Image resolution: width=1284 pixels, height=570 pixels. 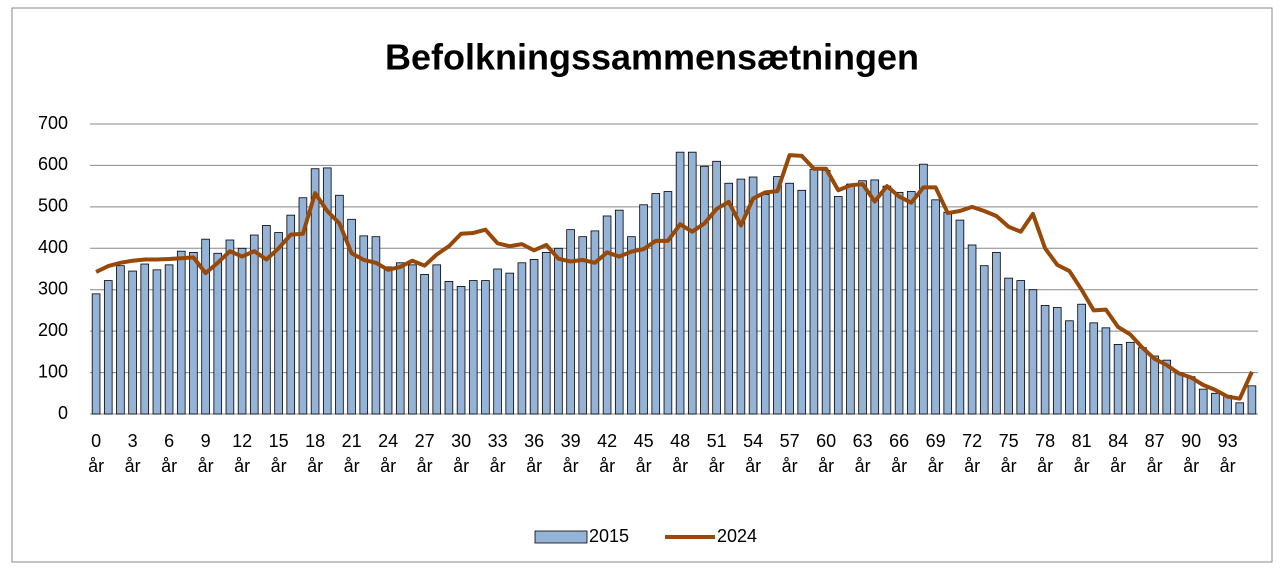 I want to click on x-tick-label: 51 år, so click(x=716, y=453).